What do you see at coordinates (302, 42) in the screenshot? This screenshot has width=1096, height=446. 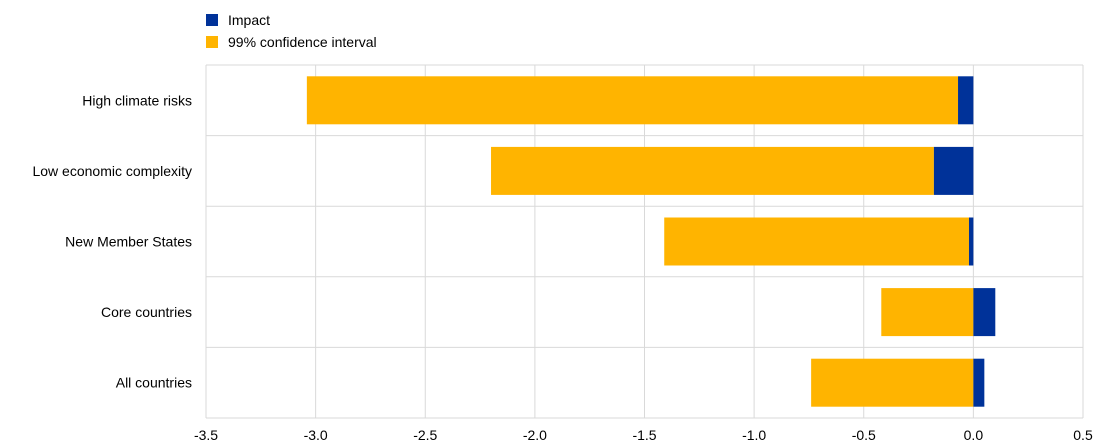 I see `legend-label-confidence-interval: 99% confidence interval` at bounding box center [302, 42].